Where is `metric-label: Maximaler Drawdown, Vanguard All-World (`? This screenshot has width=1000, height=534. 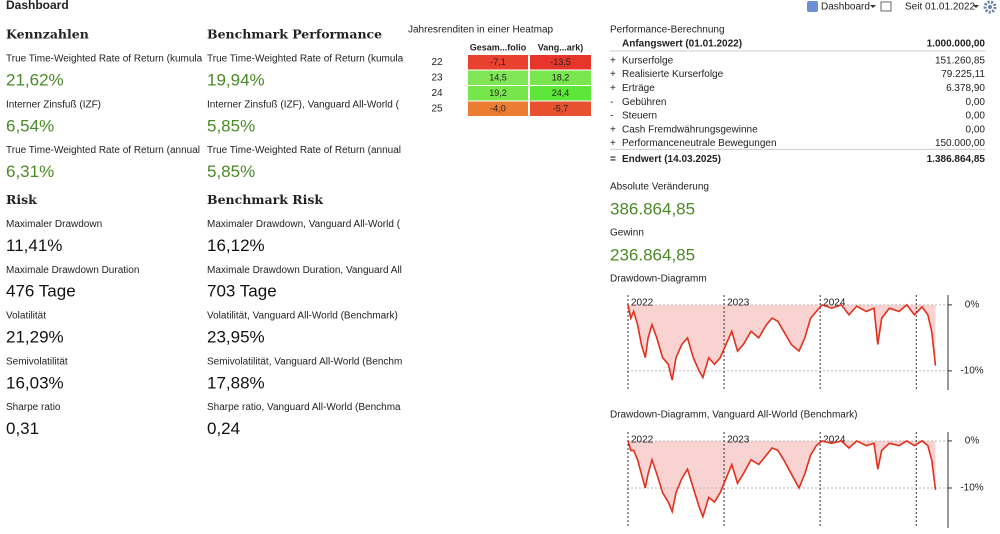
metric-label: Maximaler Drawdown, Vanguard All-World ( is located at coordinates (304, 224).